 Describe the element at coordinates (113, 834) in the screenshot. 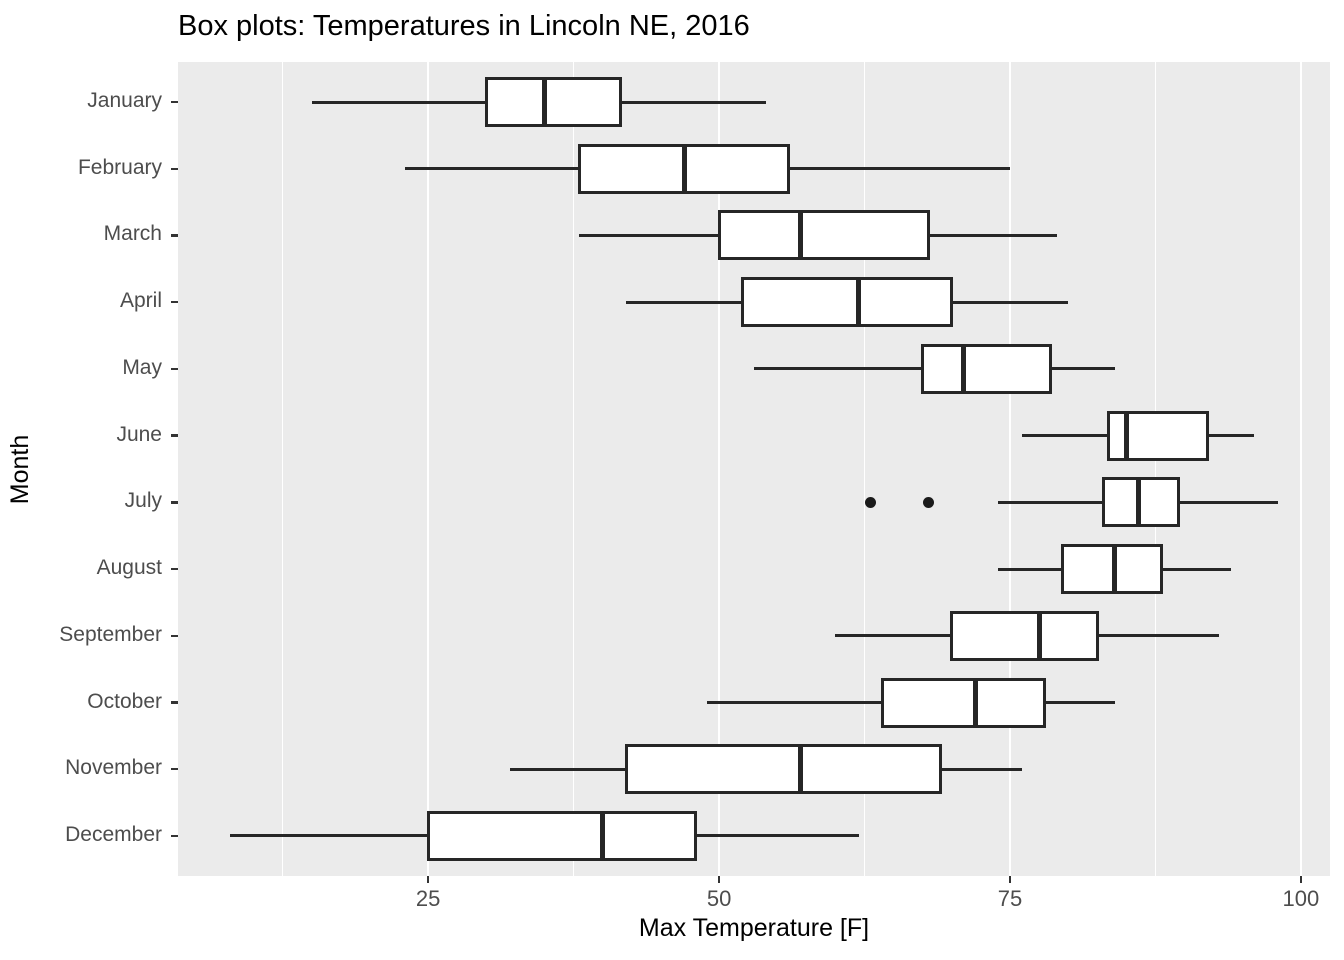

I see `y-tick-label: December` at that location.